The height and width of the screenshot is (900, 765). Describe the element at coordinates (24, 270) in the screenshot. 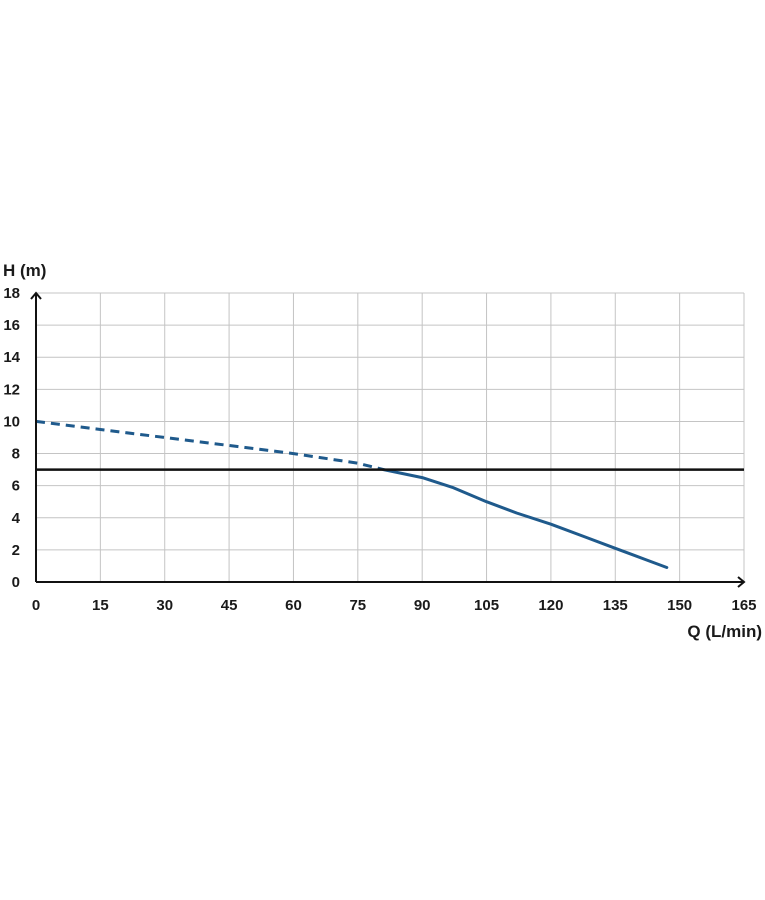

I see `y-axis-title: H (m)` at that location.